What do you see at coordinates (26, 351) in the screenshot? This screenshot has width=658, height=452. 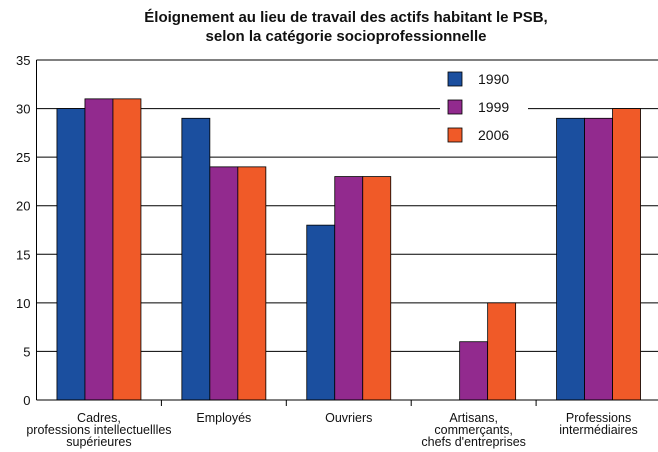 I see `y-tick-label: 5` at bounding box center [26, 351].